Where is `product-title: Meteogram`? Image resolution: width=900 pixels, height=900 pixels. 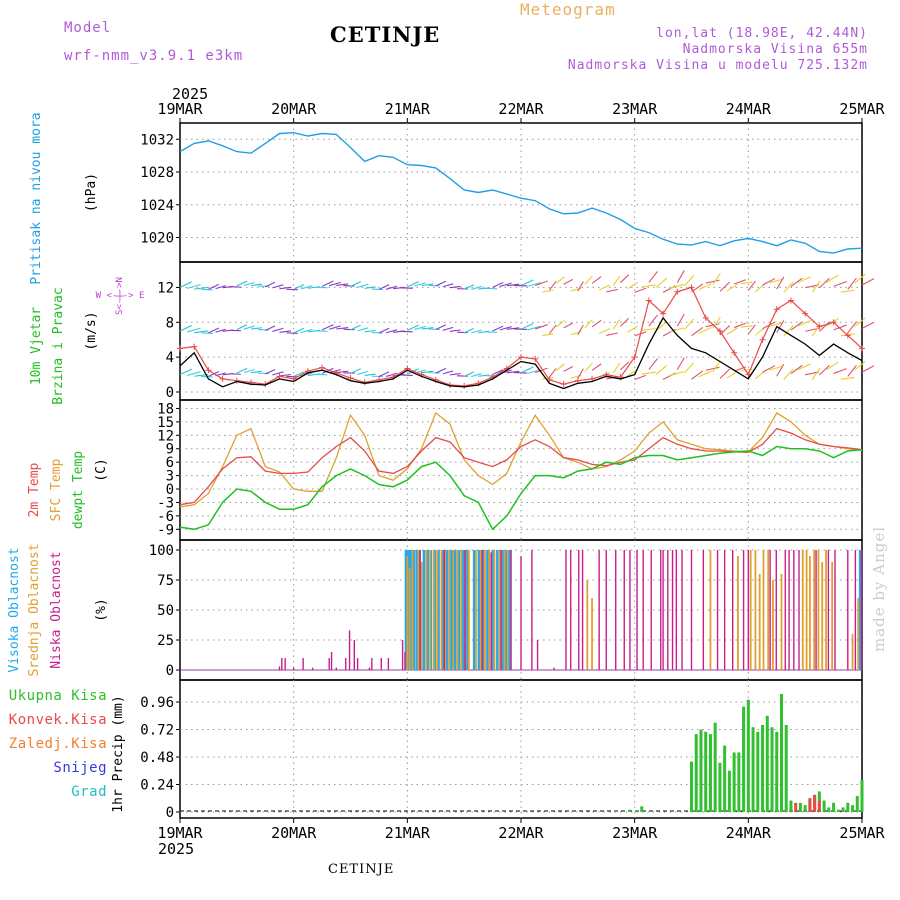 product-title: Meteogram is located at coordinates (568, 9).